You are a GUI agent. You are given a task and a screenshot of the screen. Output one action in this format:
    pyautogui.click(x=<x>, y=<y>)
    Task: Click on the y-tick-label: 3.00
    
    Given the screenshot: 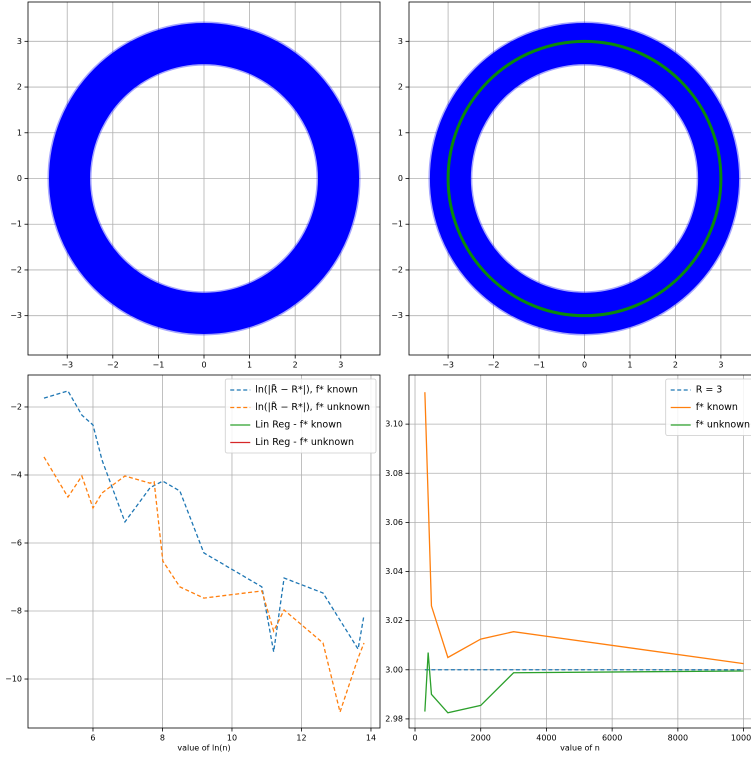 What is the action you would take?
    pyautogui.click(x=394, y=669)
    